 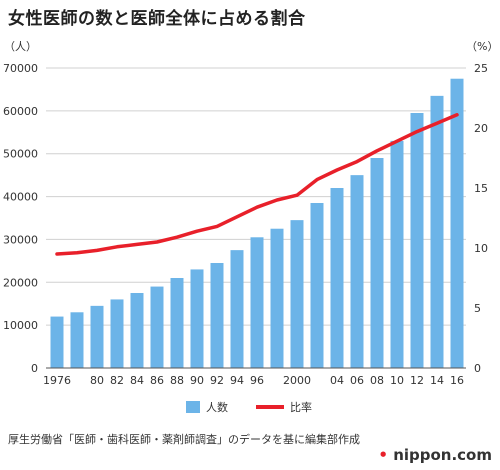 What do you see at coordinates (157, 19) in the screenshot?
I see `chart-title: 女性医師の数と医師全体に占める割合` at bounding box center [157, 19].